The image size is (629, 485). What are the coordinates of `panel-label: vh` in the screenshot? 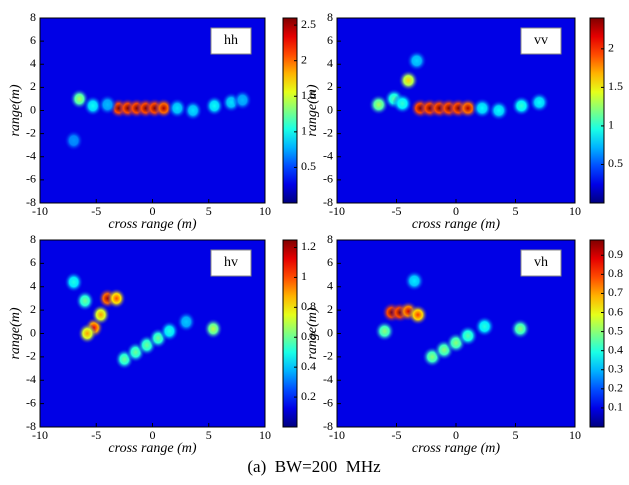 It's located at (541, 262).